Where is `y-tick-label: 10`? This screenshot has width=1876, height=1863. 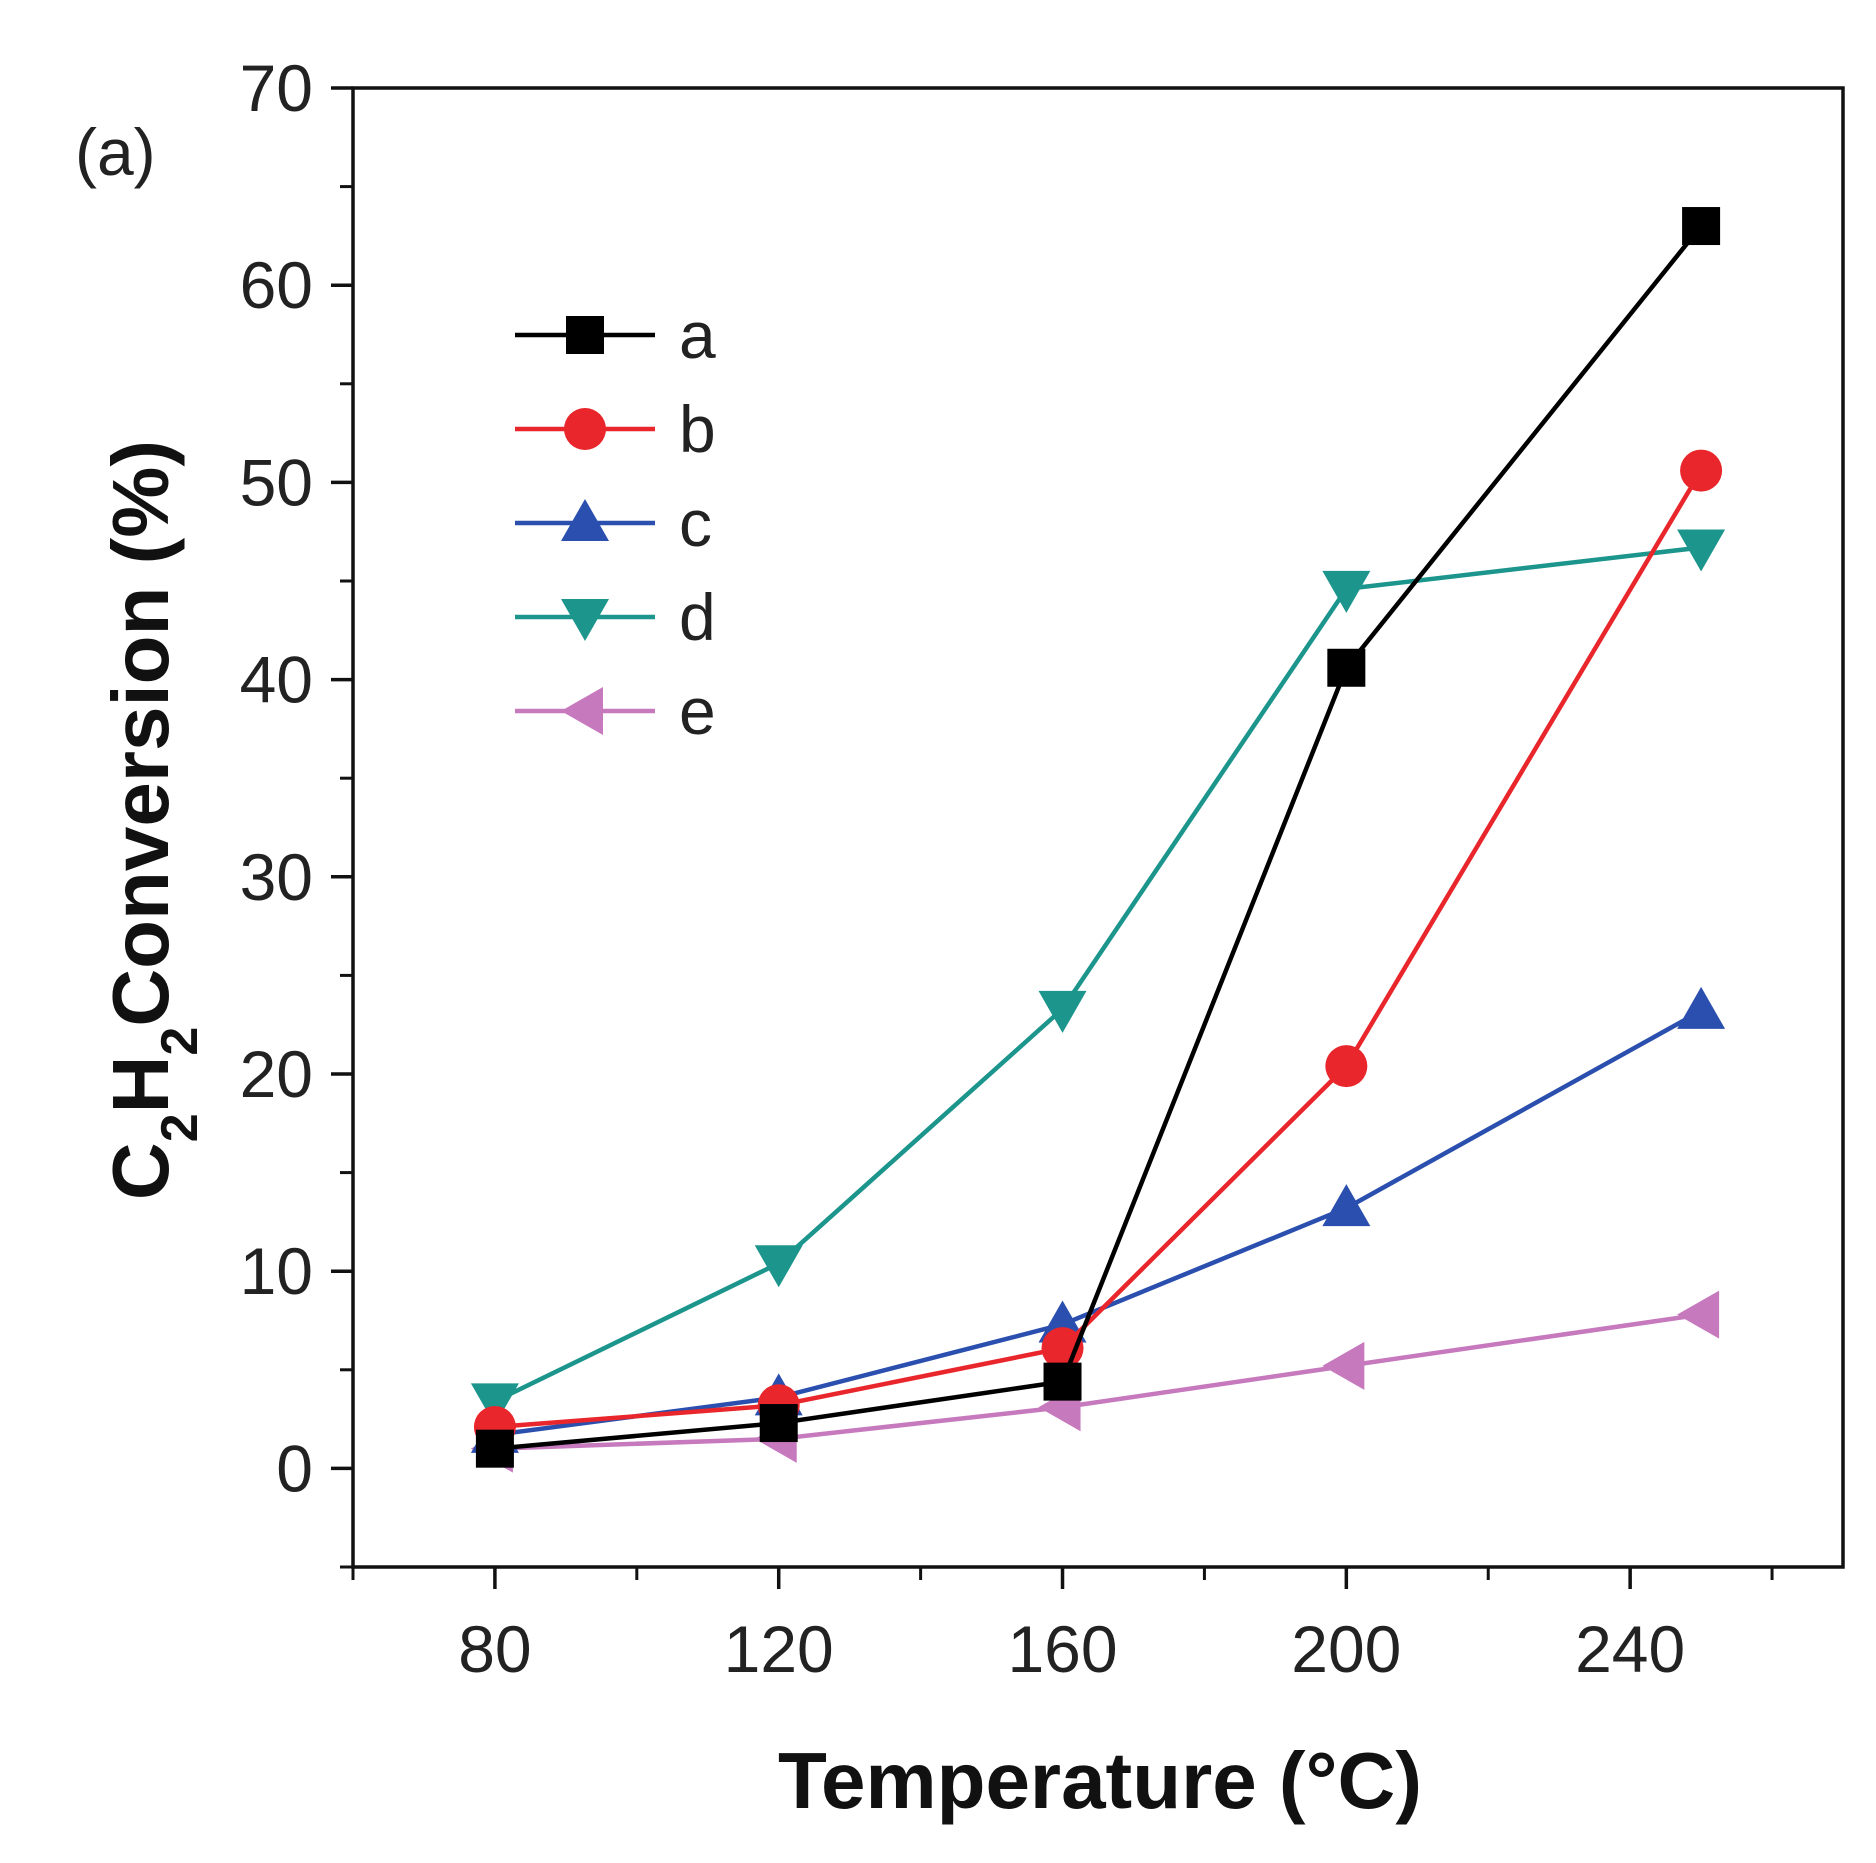
y-tick-label: 10 is located at coordinates (276, 1271).